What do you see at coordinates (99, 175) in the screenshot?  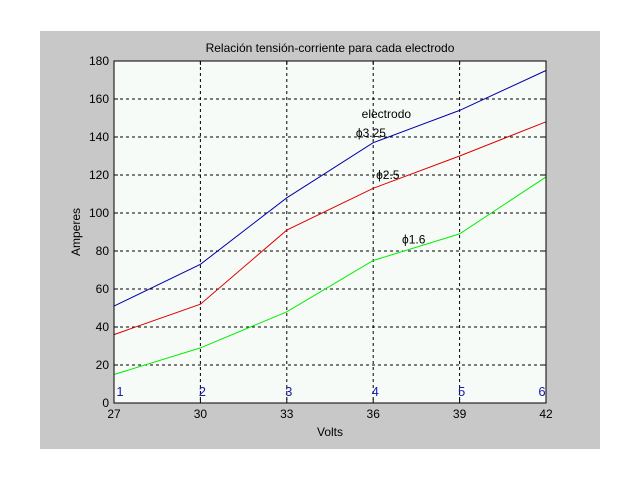 I see `y-tick-label: 120` at bounding box center [99, 175].